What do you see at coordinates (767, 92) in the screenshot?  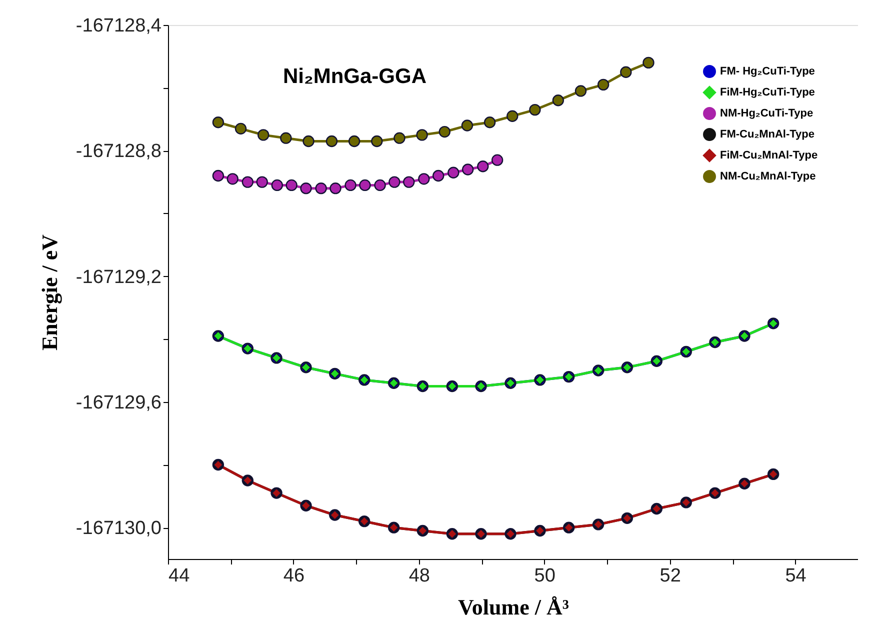 I see `legend-label: FiM-Hg₂CuTi-Type` at bounding box center [767, 92].